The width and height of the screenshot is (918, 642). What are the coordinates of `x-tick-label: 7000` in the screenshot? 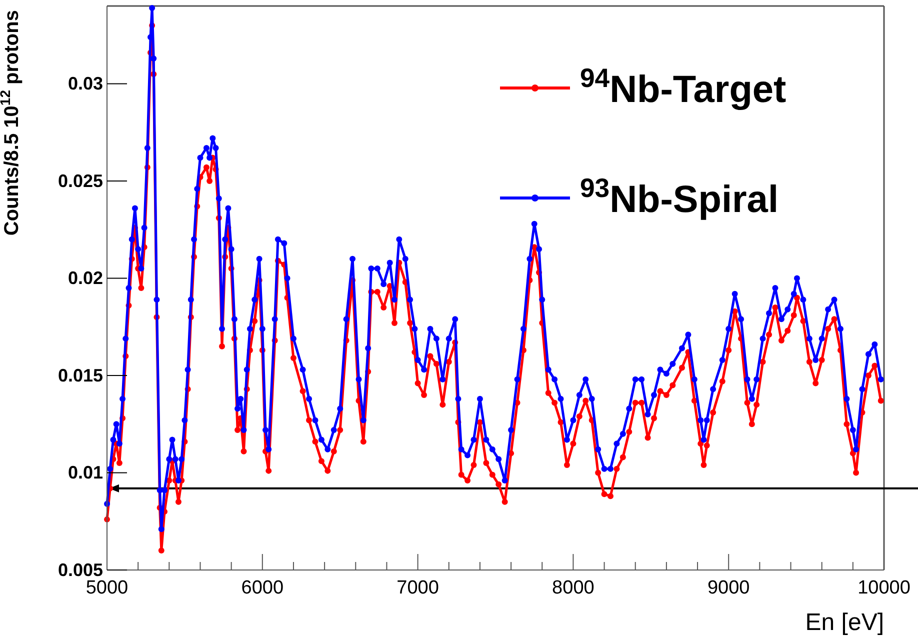 It's located at (417, 587).